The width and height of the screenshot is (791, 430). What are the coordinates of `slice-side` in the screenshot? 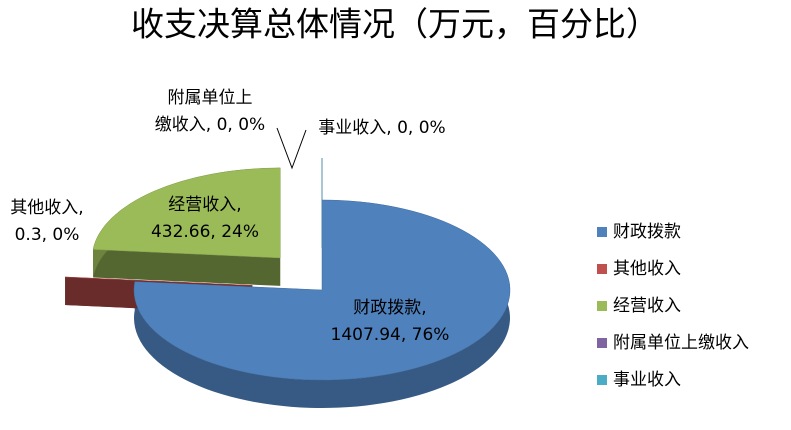 It's located at (187, 267).